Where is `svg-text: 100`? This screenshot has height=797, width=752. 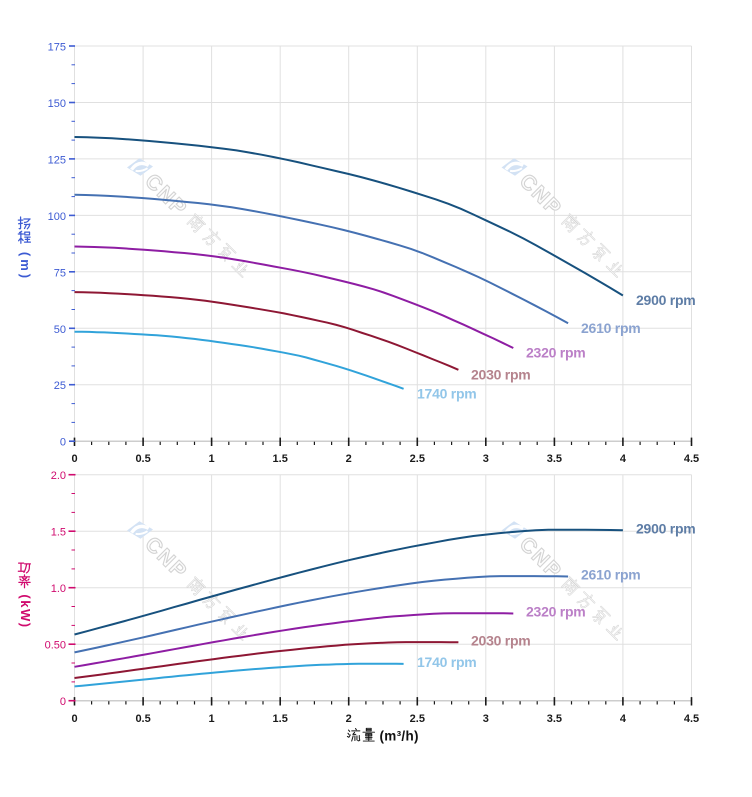 svg-text: 100 is located at coordinates (57, 217).